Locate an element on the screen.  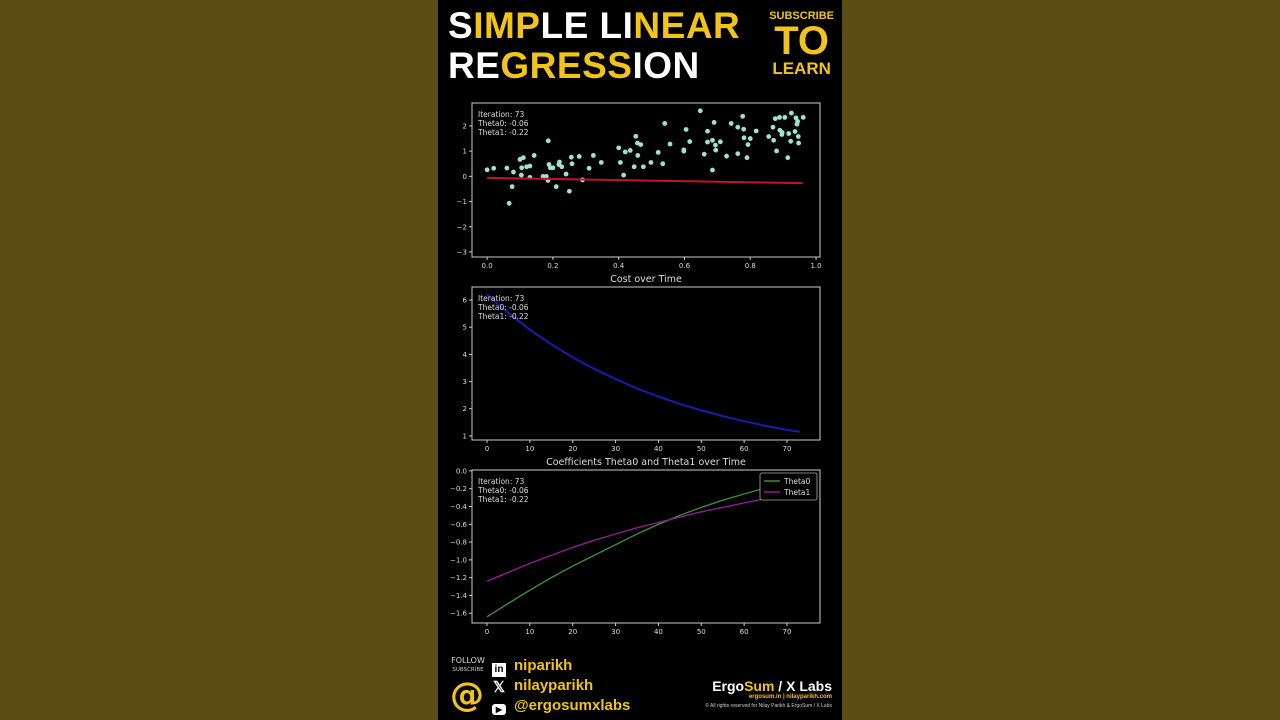
brand-sites: ergosum.in | nilayparikh.com is located at coordinates (790, 697).